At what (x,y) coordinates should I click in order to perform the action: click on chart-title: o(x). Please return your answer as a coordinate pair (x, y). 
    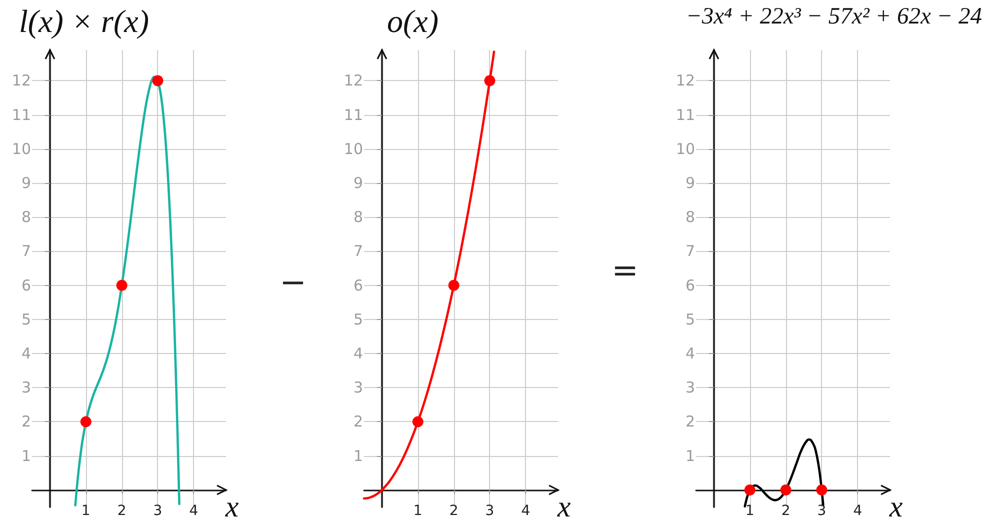
    Looking at the image, I should click on (413, 21).